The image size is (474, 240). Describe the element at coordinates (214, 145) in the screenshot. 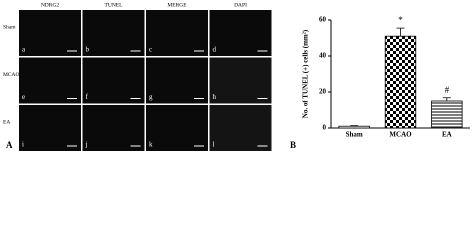

I see `panel-label: l` at that location.